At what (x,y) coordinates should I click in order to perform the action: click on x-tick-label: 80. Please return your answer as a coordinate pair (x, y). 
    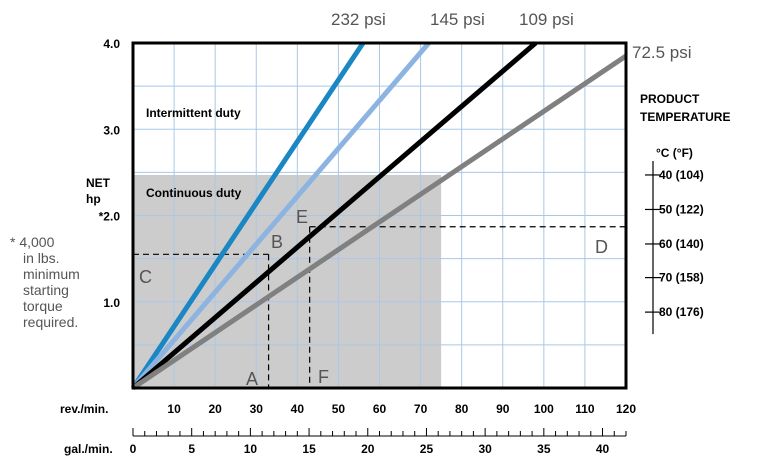
    Looking at the image, I should click on (462, 409).